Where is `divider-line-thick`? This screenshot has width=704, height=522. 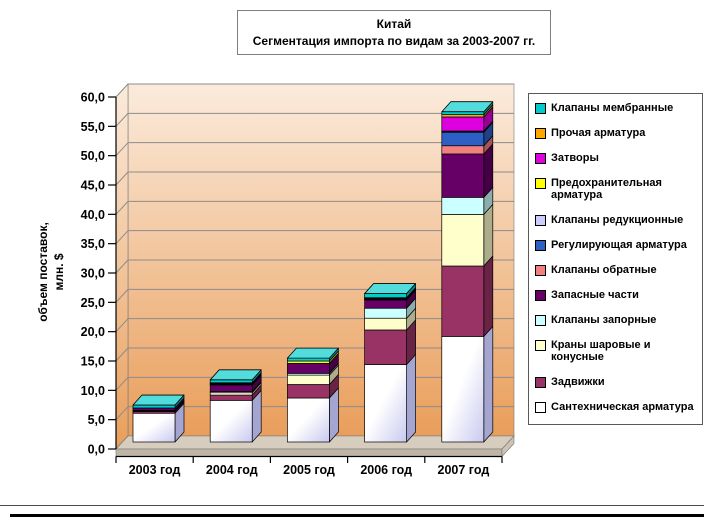
divider-line-thick is located at coordinates (357, 515).